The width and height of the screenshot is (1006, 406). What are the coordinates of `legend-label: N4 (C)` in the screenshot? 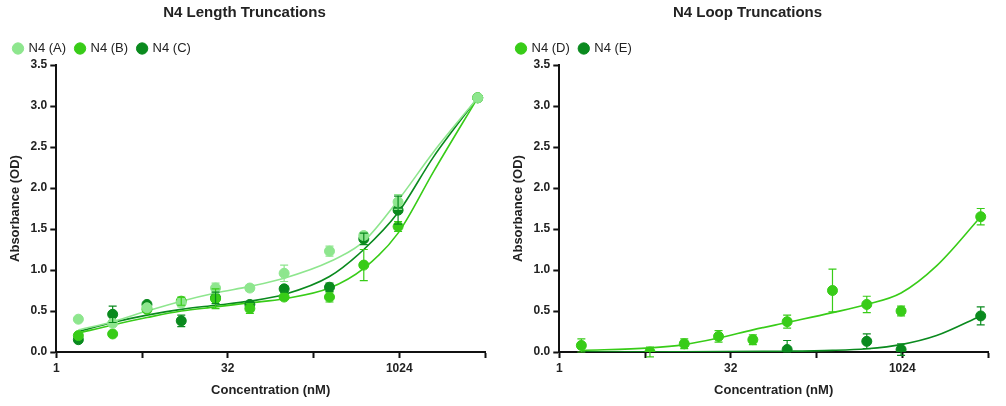 It's located at (171, 48).